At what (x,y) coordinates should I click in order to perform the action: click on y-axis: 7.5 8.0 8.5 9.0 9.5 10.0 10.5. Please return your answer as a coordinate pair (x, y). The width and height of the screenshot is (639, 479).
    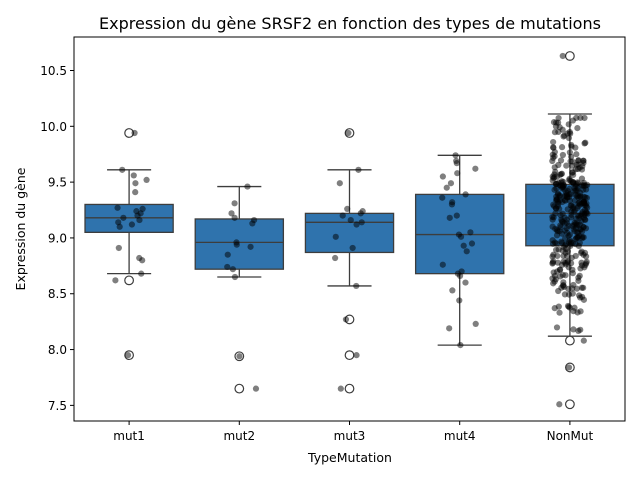
    Looking at the image, I should click on (57, 238).